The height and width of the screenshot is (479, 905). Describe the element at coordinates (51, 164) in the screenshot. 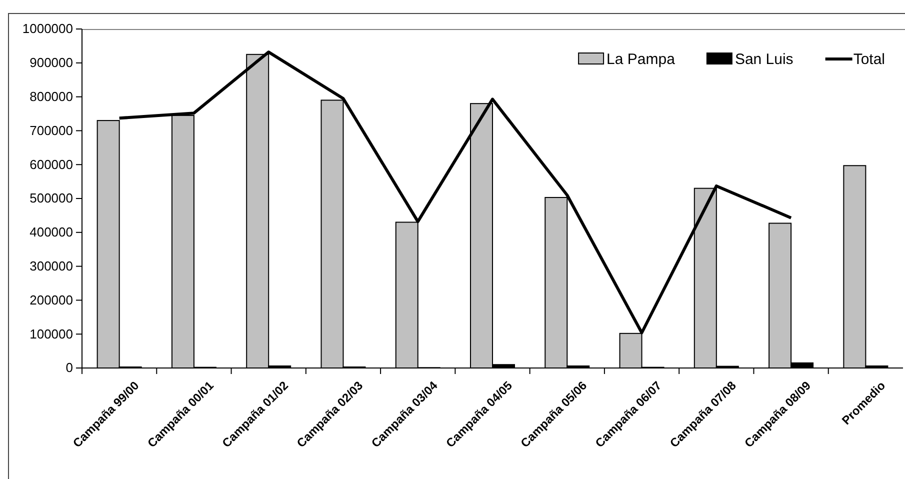

I see `y-tick-label: 600000` at that location.